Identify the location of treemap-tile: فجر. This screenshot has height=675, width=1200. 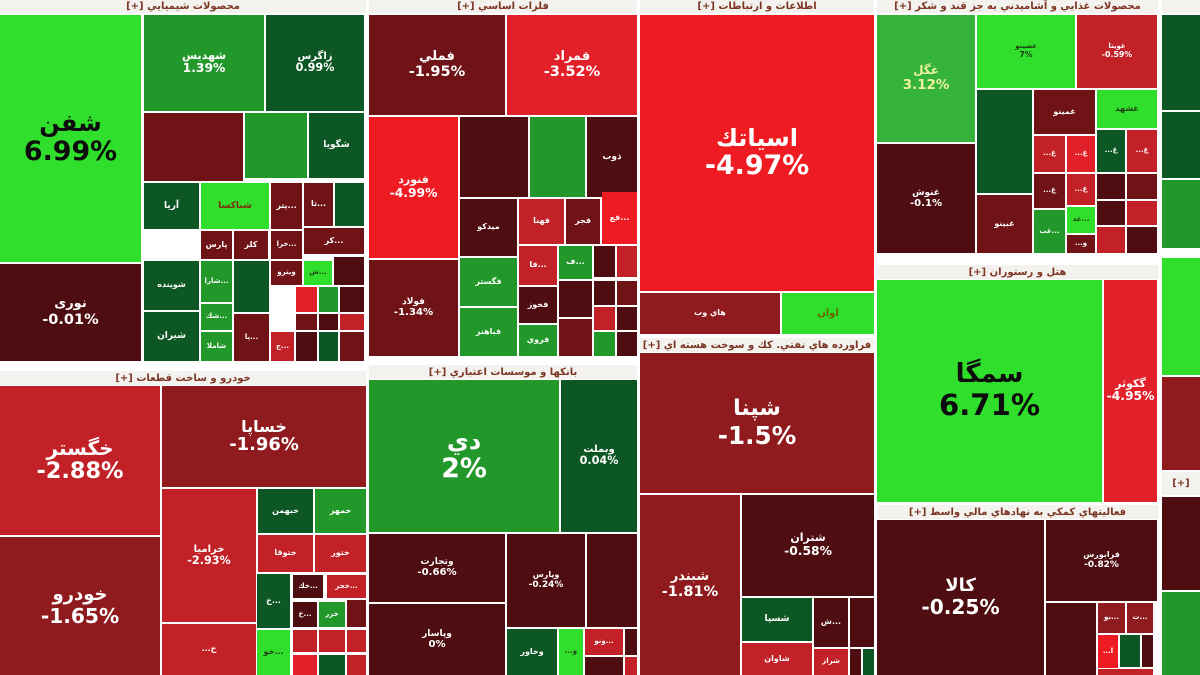
(583, 221).